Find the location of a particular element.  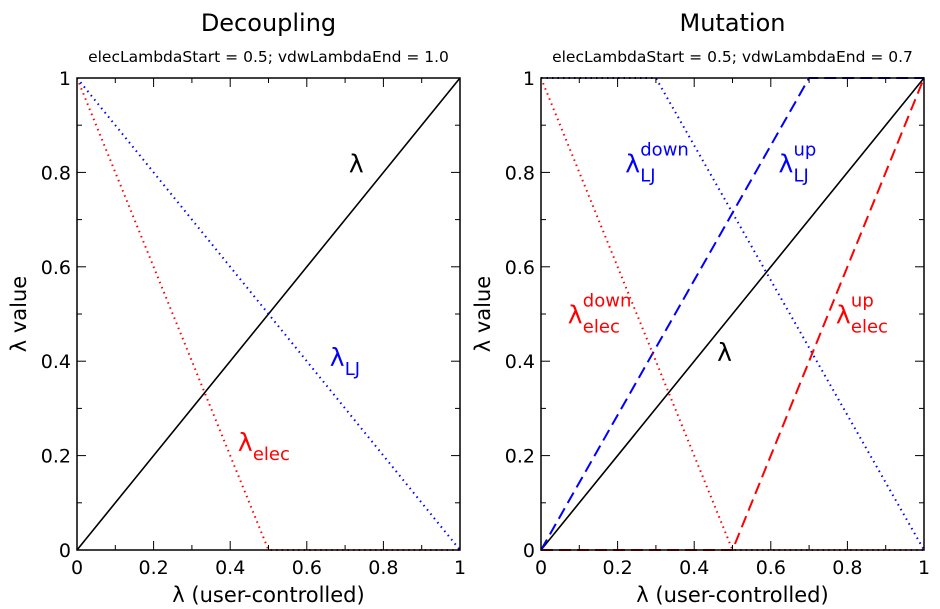

curve-label: λelecup is located at coordinates (862, 313).